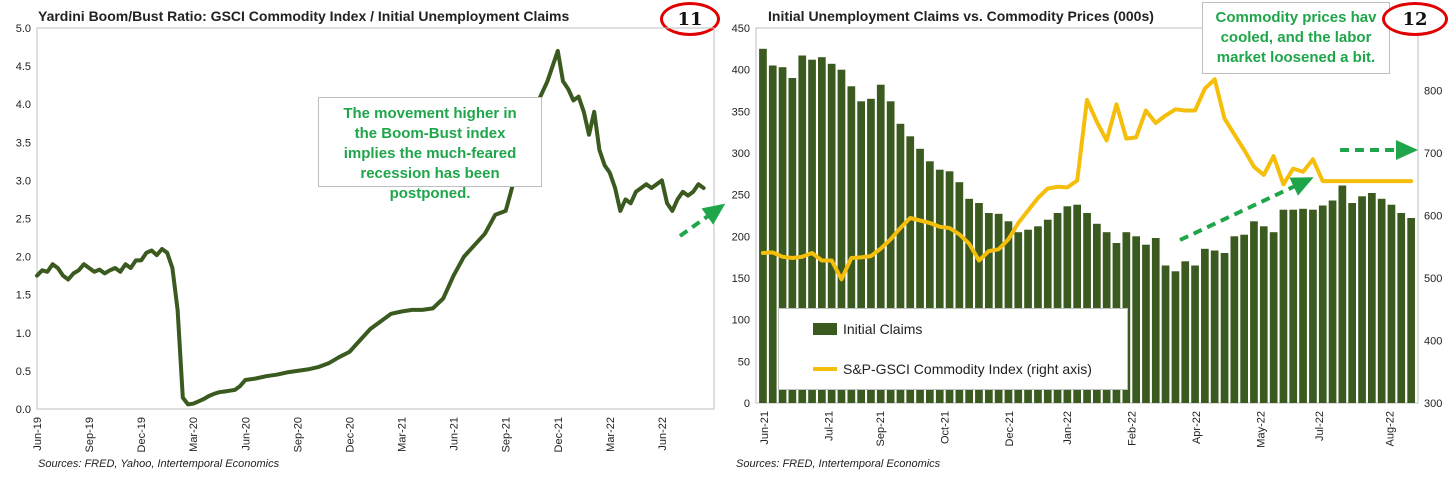  What do you see at coordinates (741, 112) in the screenshot?
I see `right-y-tick-label: 350` at bounding box center [741, 112].